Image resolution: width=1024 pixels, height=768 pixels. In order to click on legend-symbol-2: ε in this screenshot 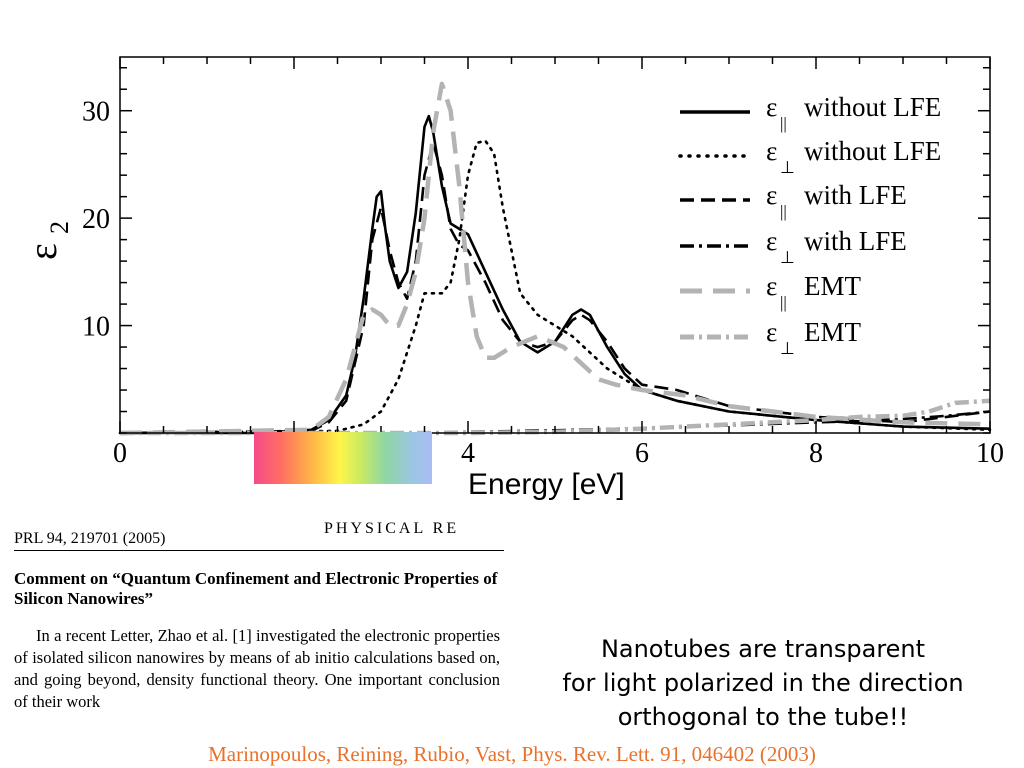, I will do `click(771, 151)`.